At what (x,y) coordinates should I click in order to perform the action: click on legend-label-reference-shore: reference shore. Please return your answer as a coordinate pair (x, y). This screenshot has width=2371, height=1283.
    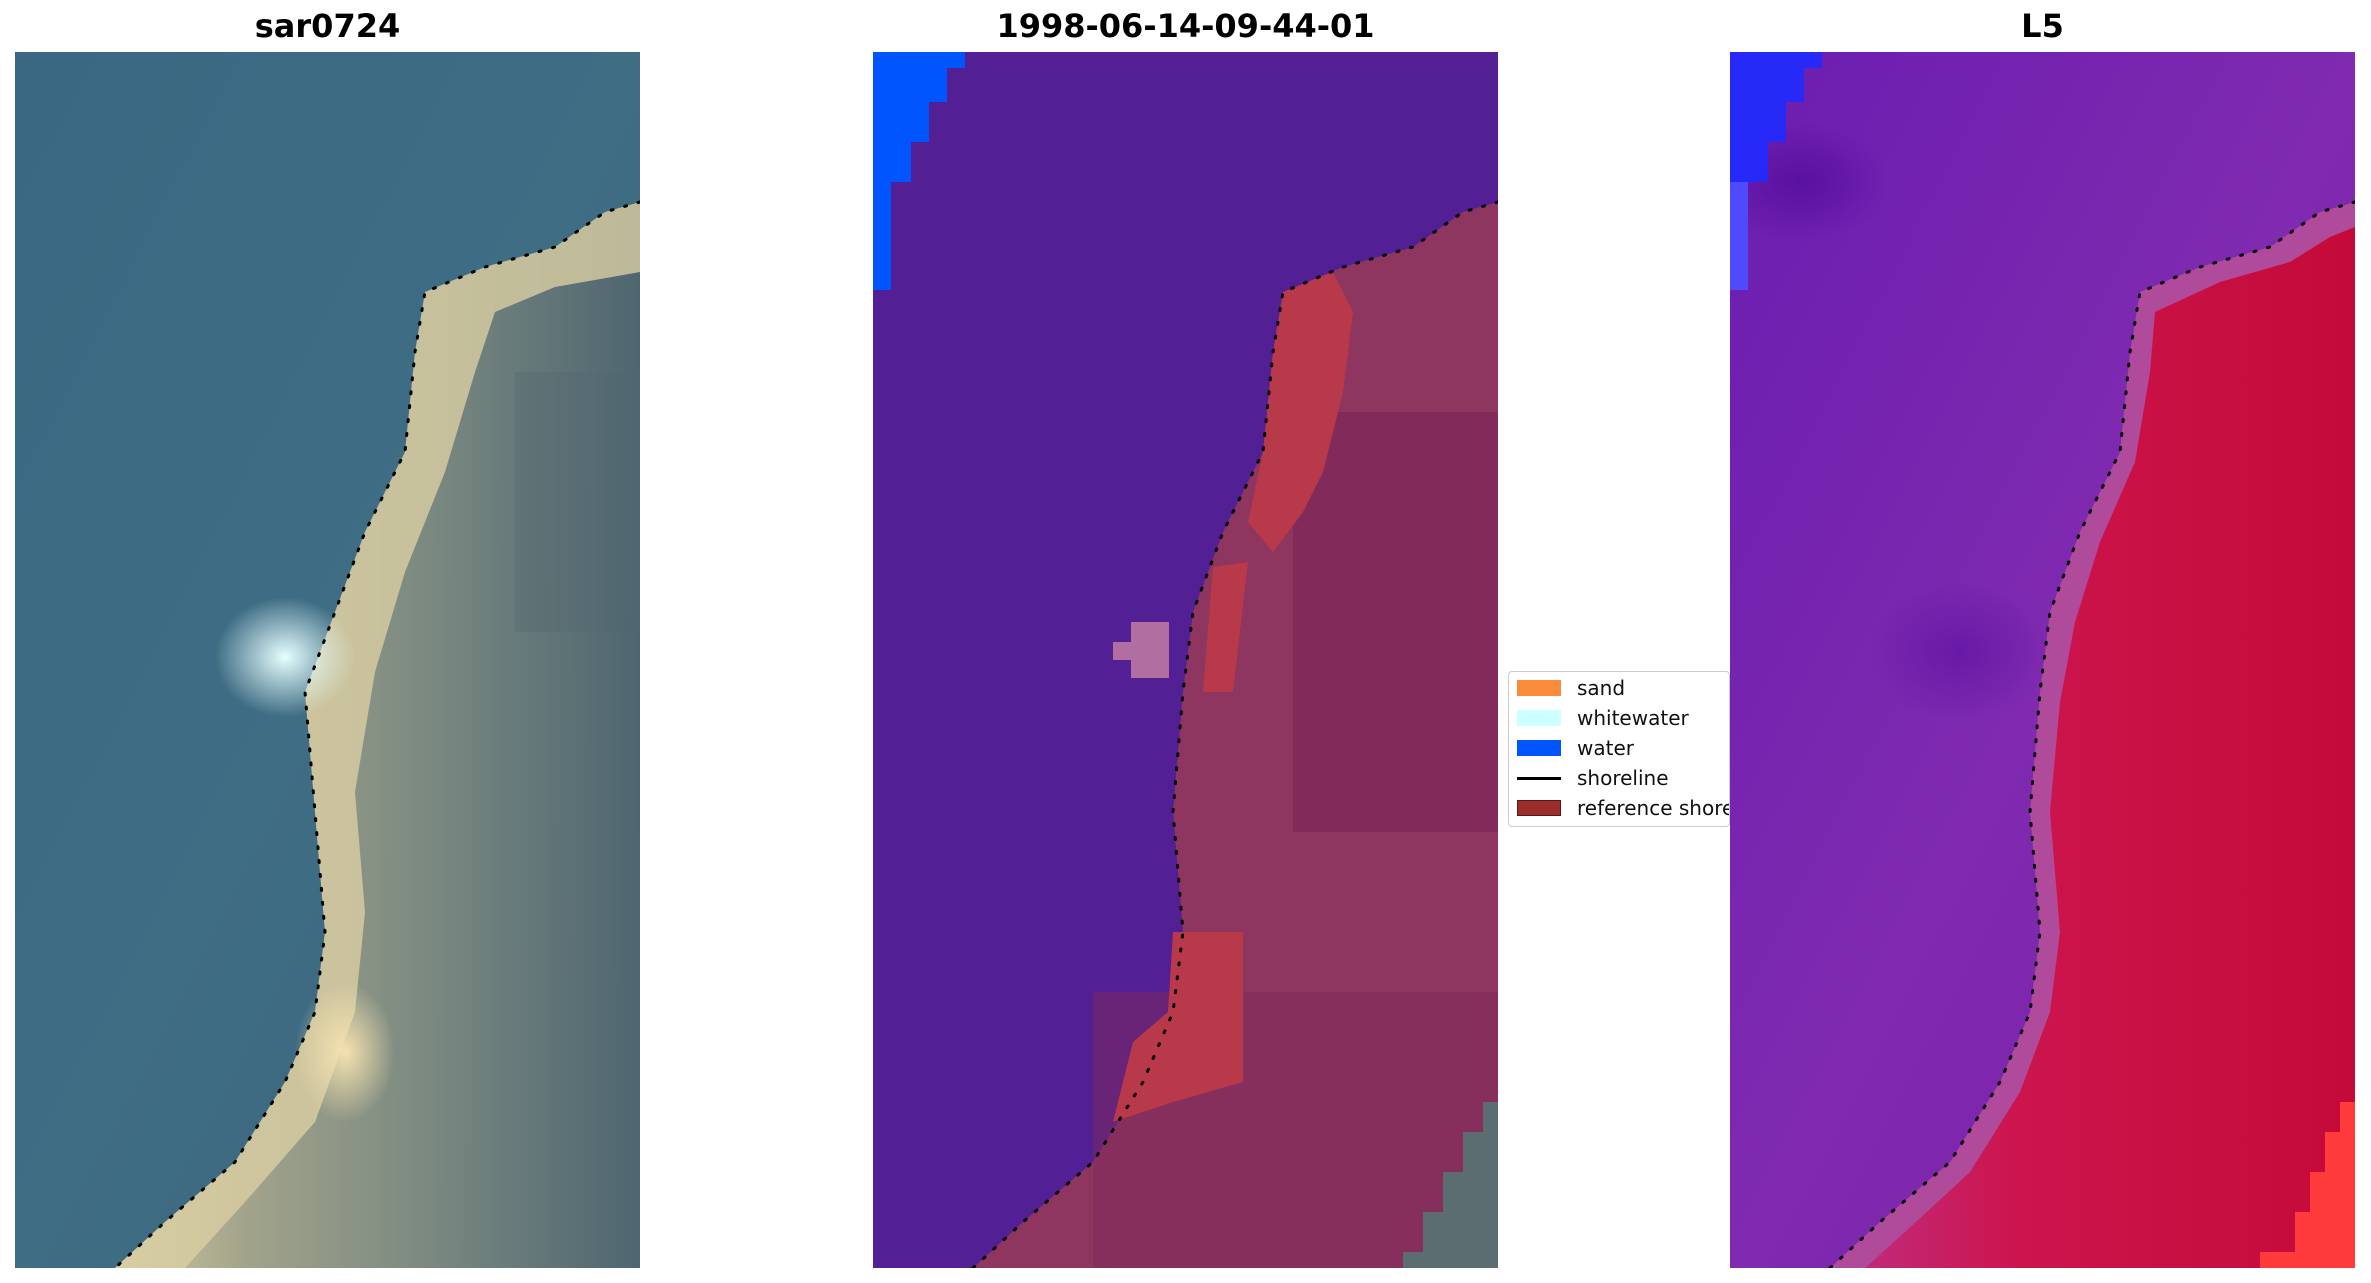
    Looking at the image, I should click on (1653, 808).